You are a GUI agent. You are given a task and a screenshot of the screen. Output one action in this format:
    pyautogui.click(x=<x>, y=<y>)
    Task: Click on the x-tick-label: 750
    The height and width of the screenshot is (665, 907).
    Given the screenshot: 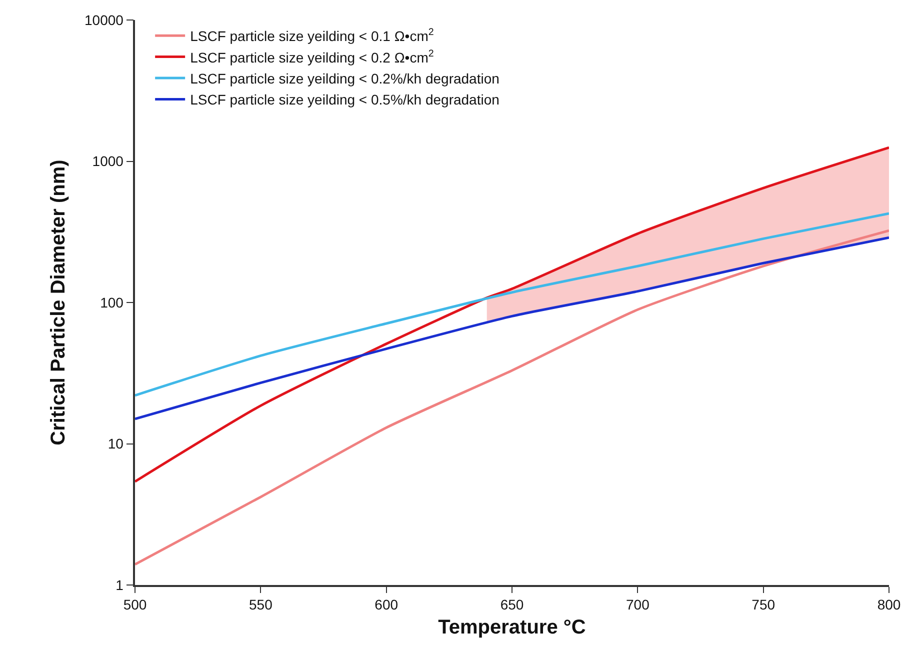 What is the action you would take?
    pyautogui.click(x=764, y=604)
    